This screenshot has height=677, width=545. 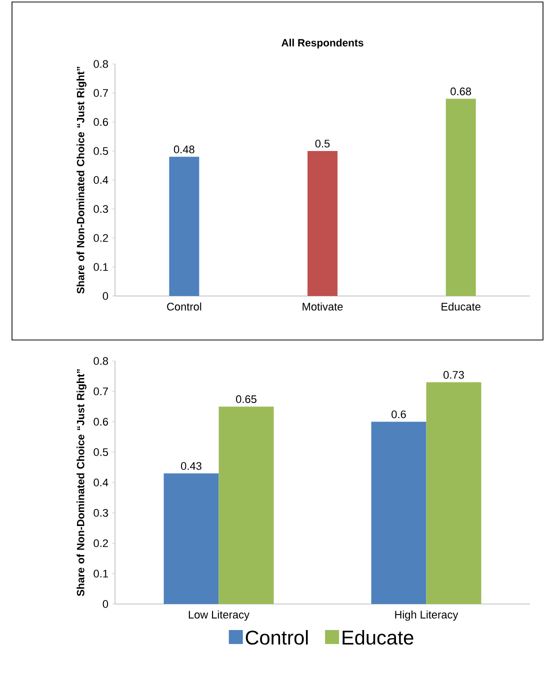 I want to click on data-label: 0.48, so click(x=184, y=150).